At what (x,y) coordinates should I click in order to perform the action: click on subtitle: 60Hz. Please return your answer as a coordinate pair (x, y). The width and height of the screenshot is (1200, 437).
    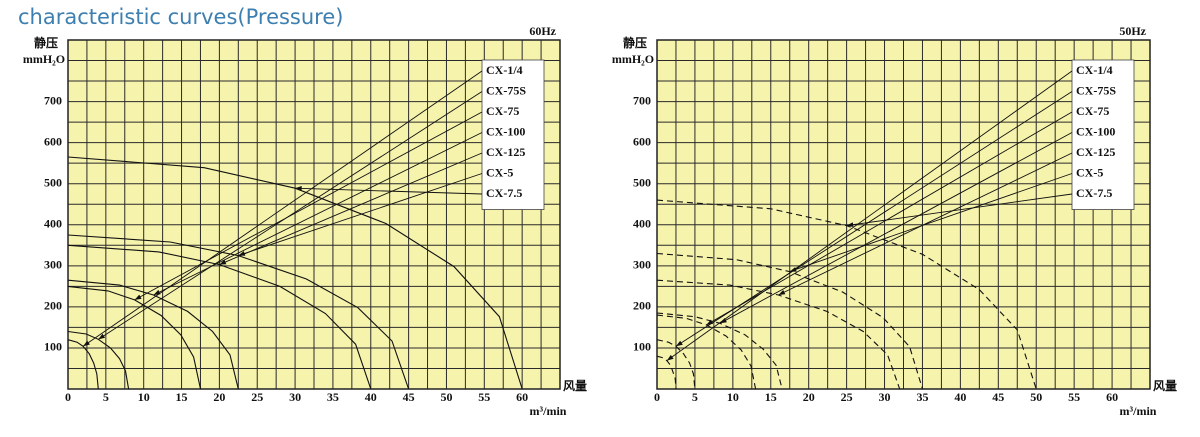
    Looking at the image, I should click on (542, 31).